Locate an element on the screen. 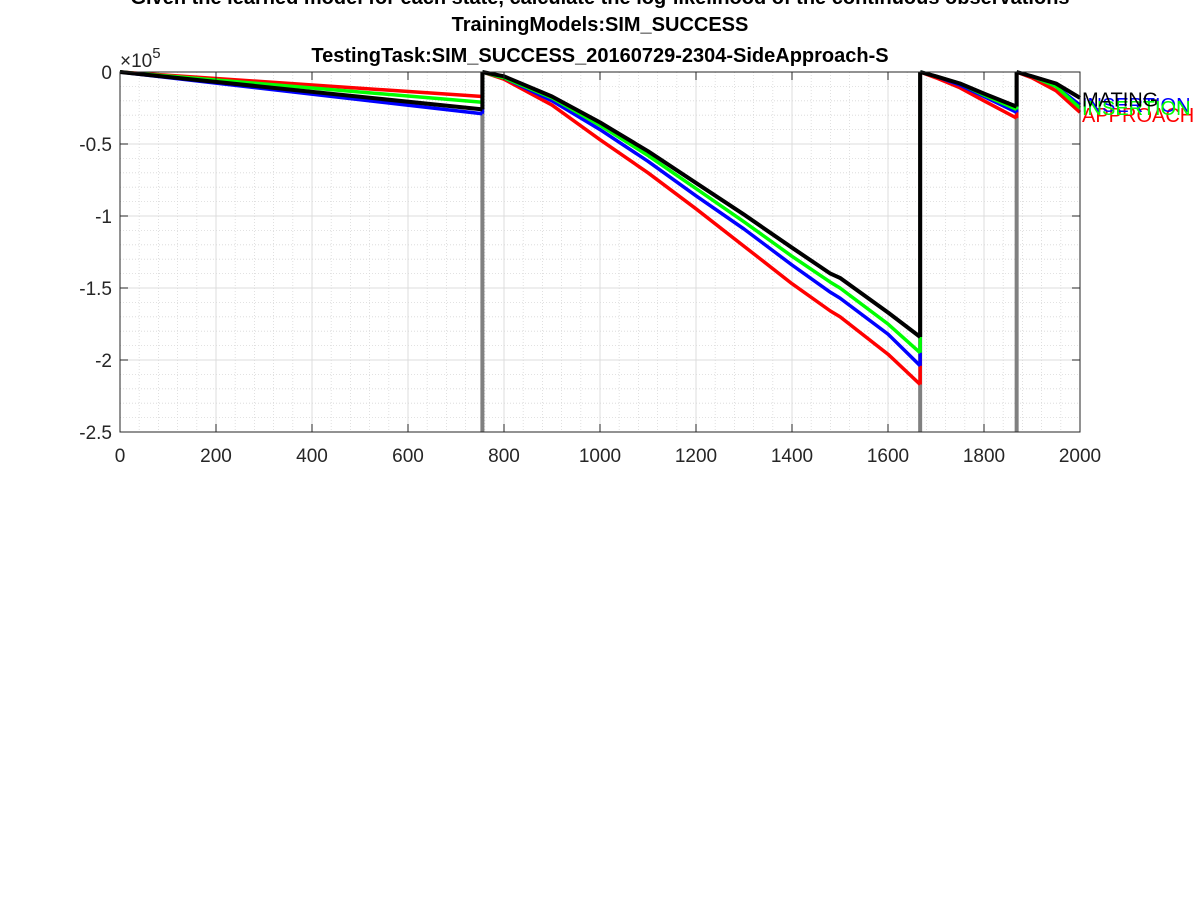 The height and width of the screenshot is (900, 1200). x-tick-label: 800 is located at coordinates (504, 456).